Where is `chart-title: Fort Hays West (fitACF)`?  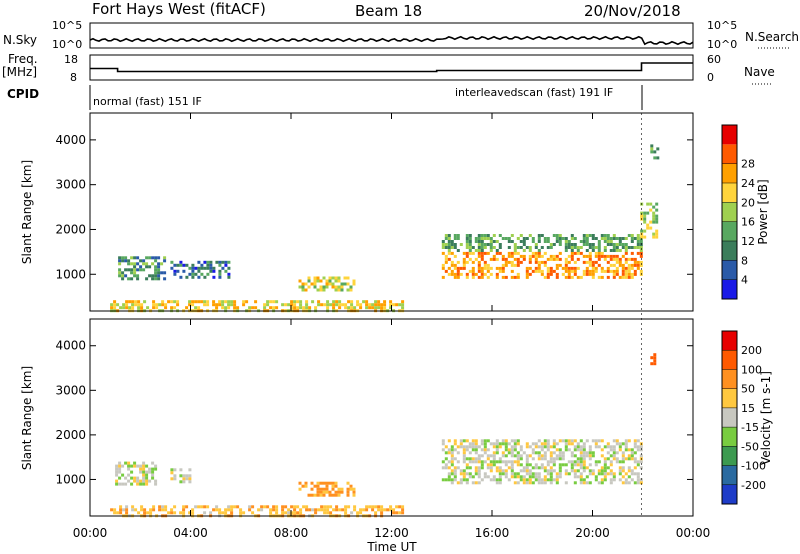
chart-title: Fort Hays West (fitACF) is located at coordinates (179, 9).